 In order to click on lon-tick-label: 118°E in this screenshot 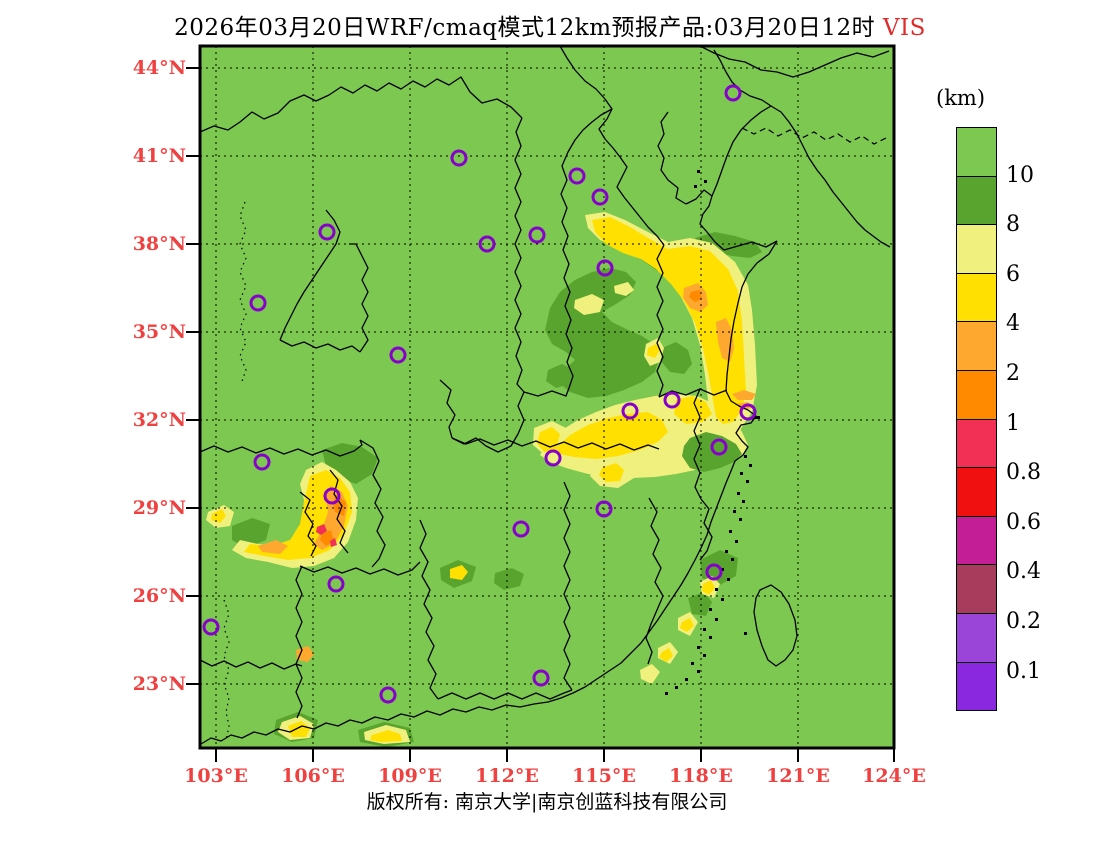, I will do `click(701, 776)`.